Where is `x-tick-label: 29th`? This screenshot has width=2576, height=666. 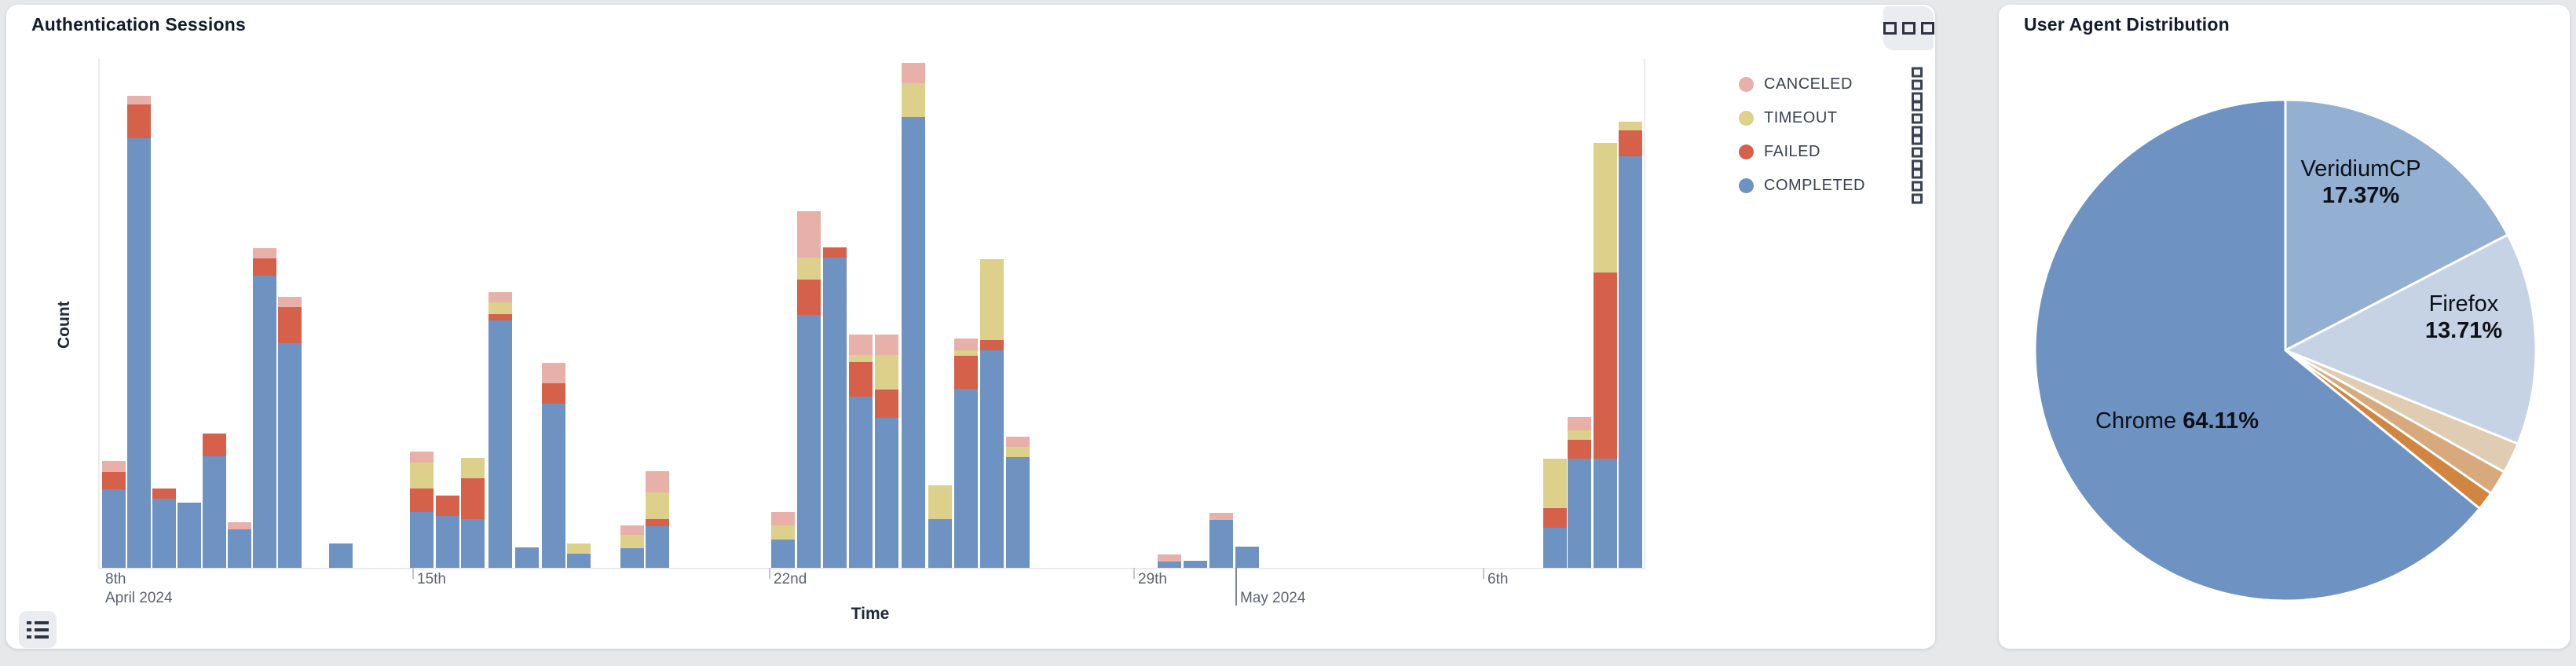 x-tick-label: 29th is located at coordinates (1152, 579).